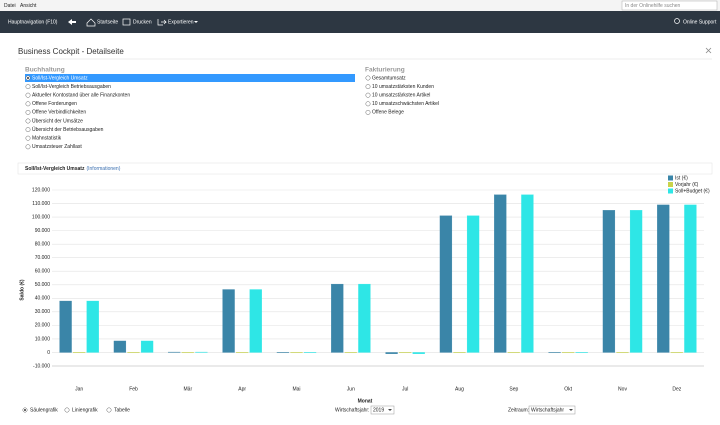 Image resolution: width=720 pixels, height=425 pixels. I want to click on page-title: Business Cockpit - Detailseite, so click(71, 51).